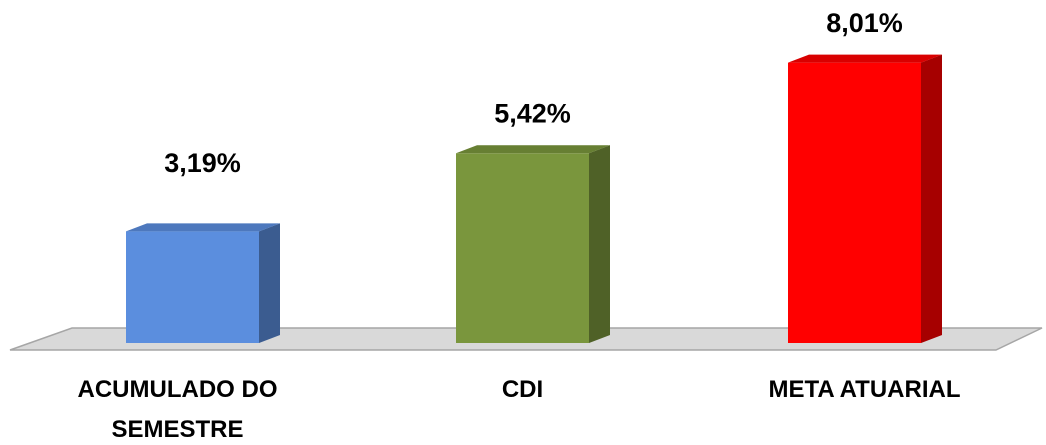 This screenshot has height=445, width=1046. I want to click on value-label: 3,19%, so click(202, 163).